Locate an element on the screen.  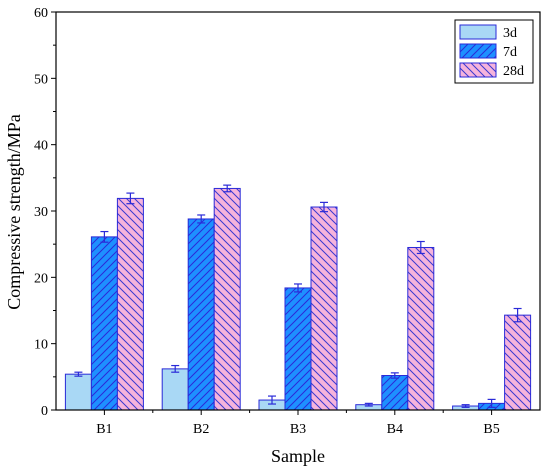
y-axis-title: Compressive strength/MPa is located at coordinates (14, 212).